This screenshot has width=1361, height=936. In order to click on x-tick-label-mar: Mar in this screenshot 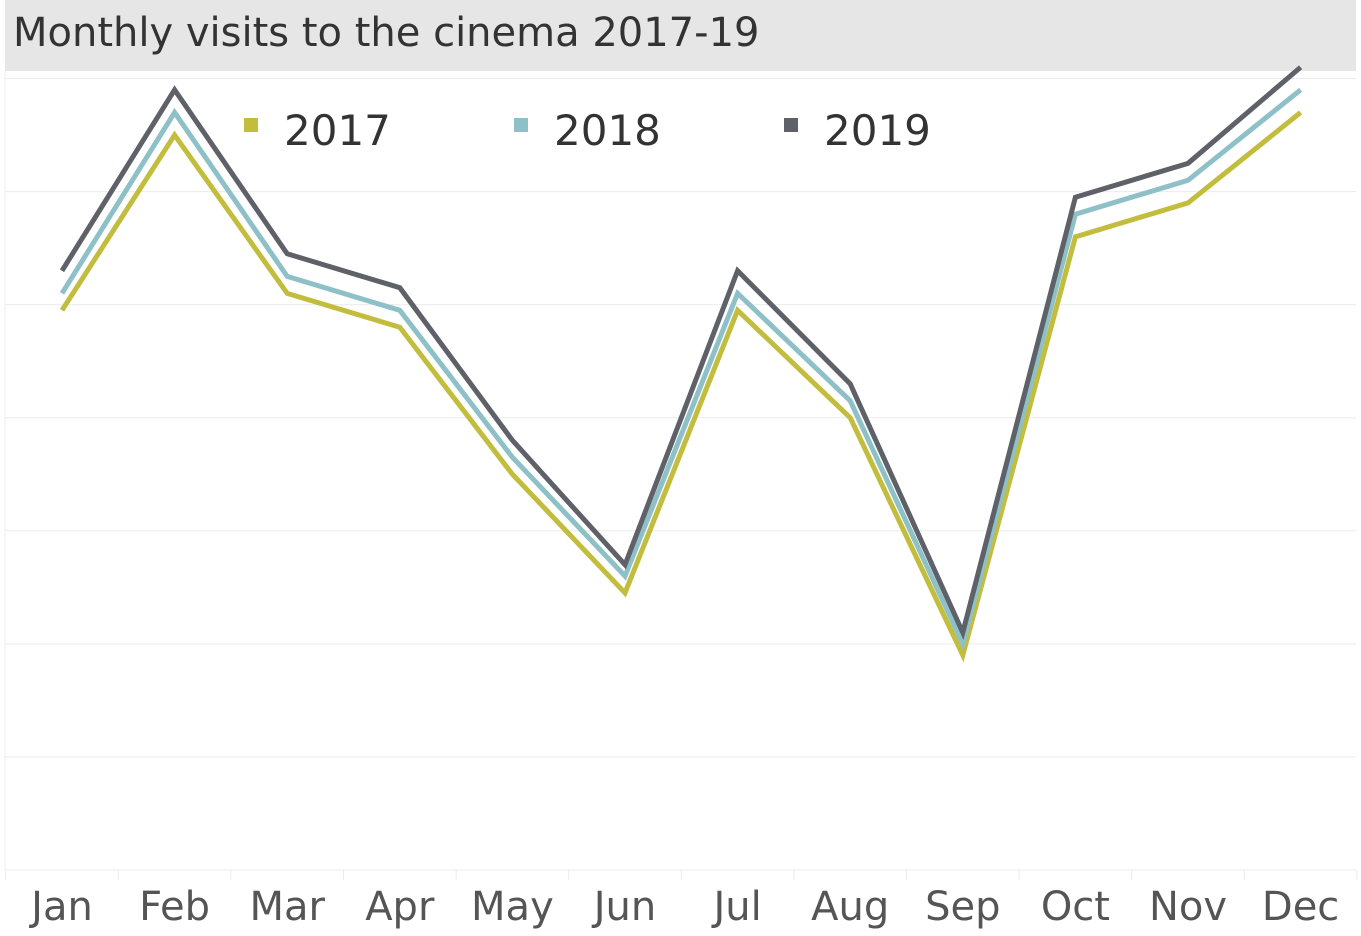, I will do `click(287, 907)`.